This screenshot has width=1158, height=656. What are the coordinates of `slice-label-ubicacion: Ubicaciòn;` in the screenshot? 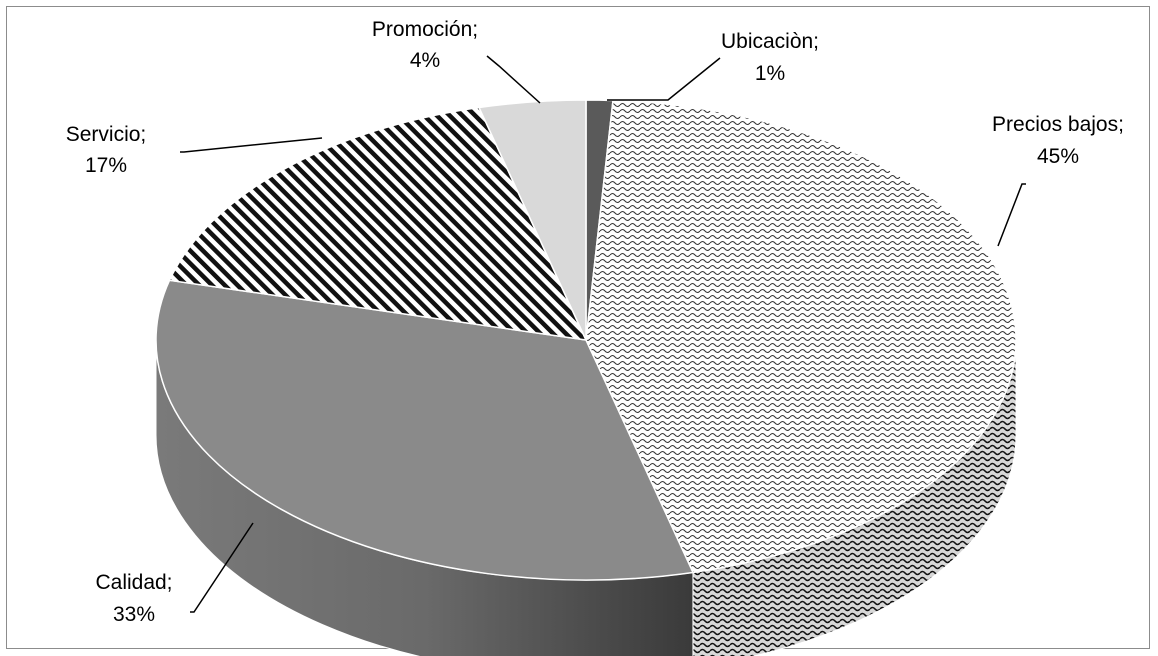 It's located at (770, 41).